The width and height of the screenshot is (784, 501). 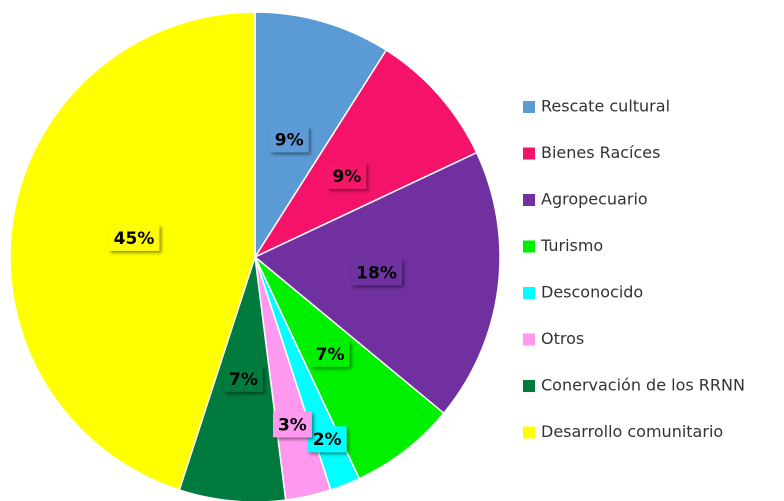 What do you see at coordinates (571, 245) in the screenshot?
I see `legend-label: Turismo` at bounding box center [571, 245].